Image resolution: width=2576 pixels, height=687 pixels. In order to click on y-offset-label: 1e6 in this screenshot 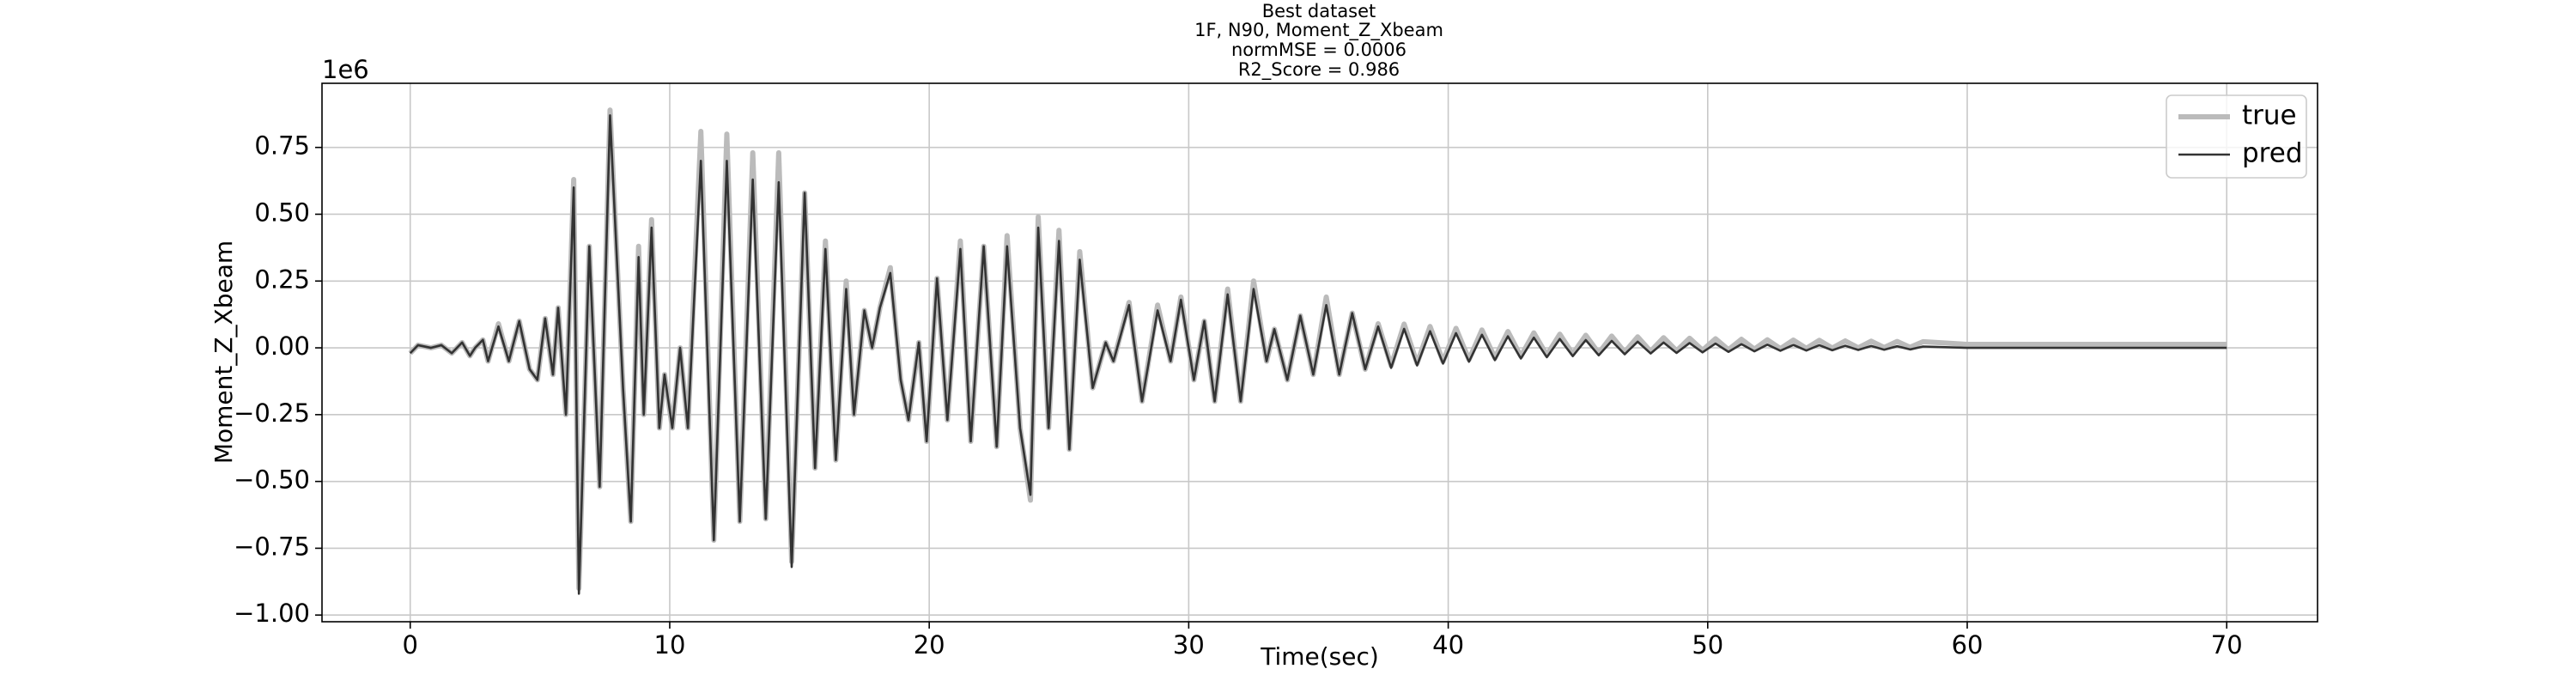, I will do `click(345, 69)`.